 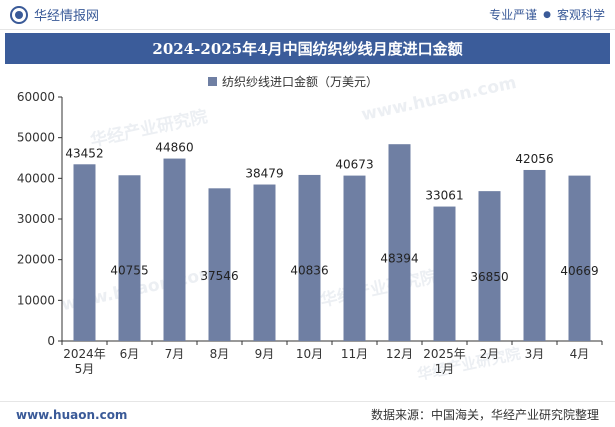 I want to click on data-label: 42056, so click(x=534, y=159).